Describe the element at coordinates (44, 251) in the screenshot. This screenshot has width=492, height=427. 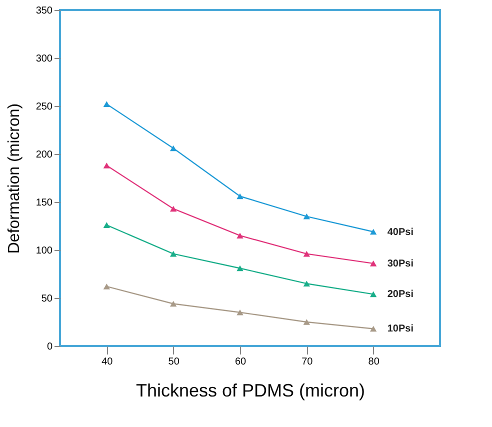
I see `y-tick-label: 100` at that location.